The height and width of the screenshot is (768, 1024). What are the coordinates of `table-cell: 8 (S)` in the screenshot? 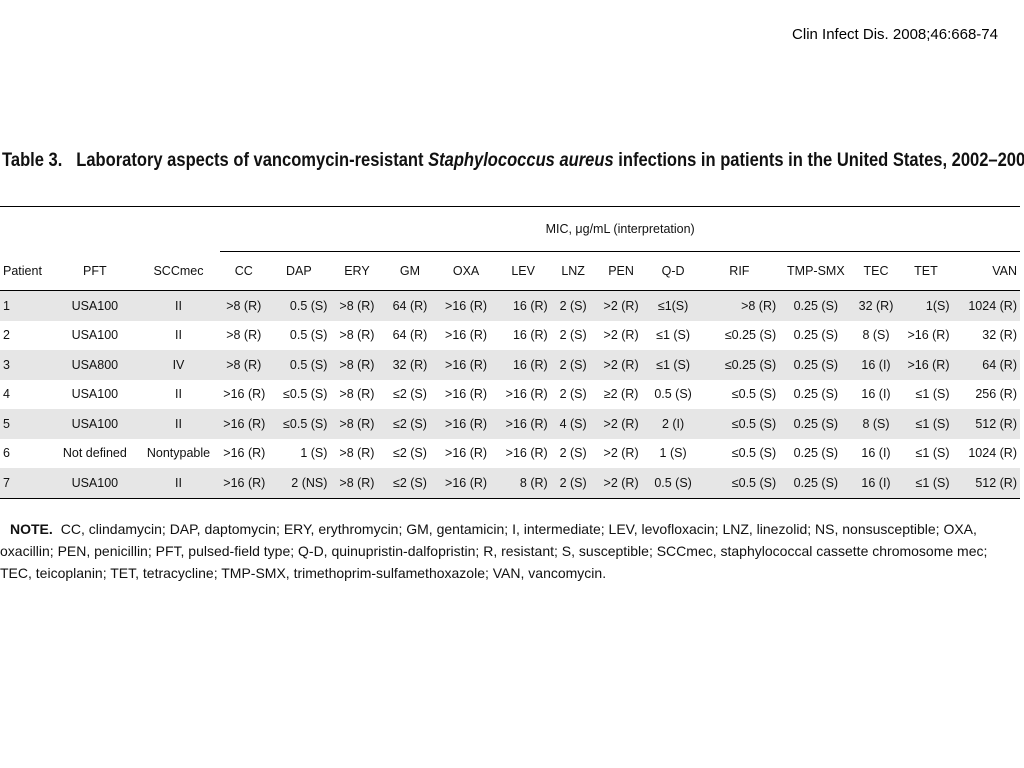 It's located at (876, 424).